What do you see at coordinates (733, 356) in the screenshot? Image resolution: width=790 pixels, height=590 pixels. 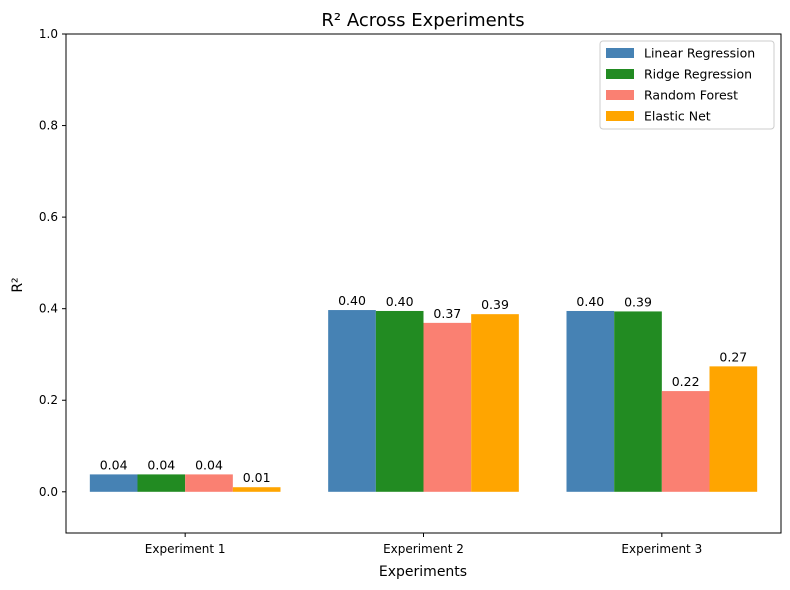 I see `bar-value-label: 0.27` at bounding box center [733, 356].